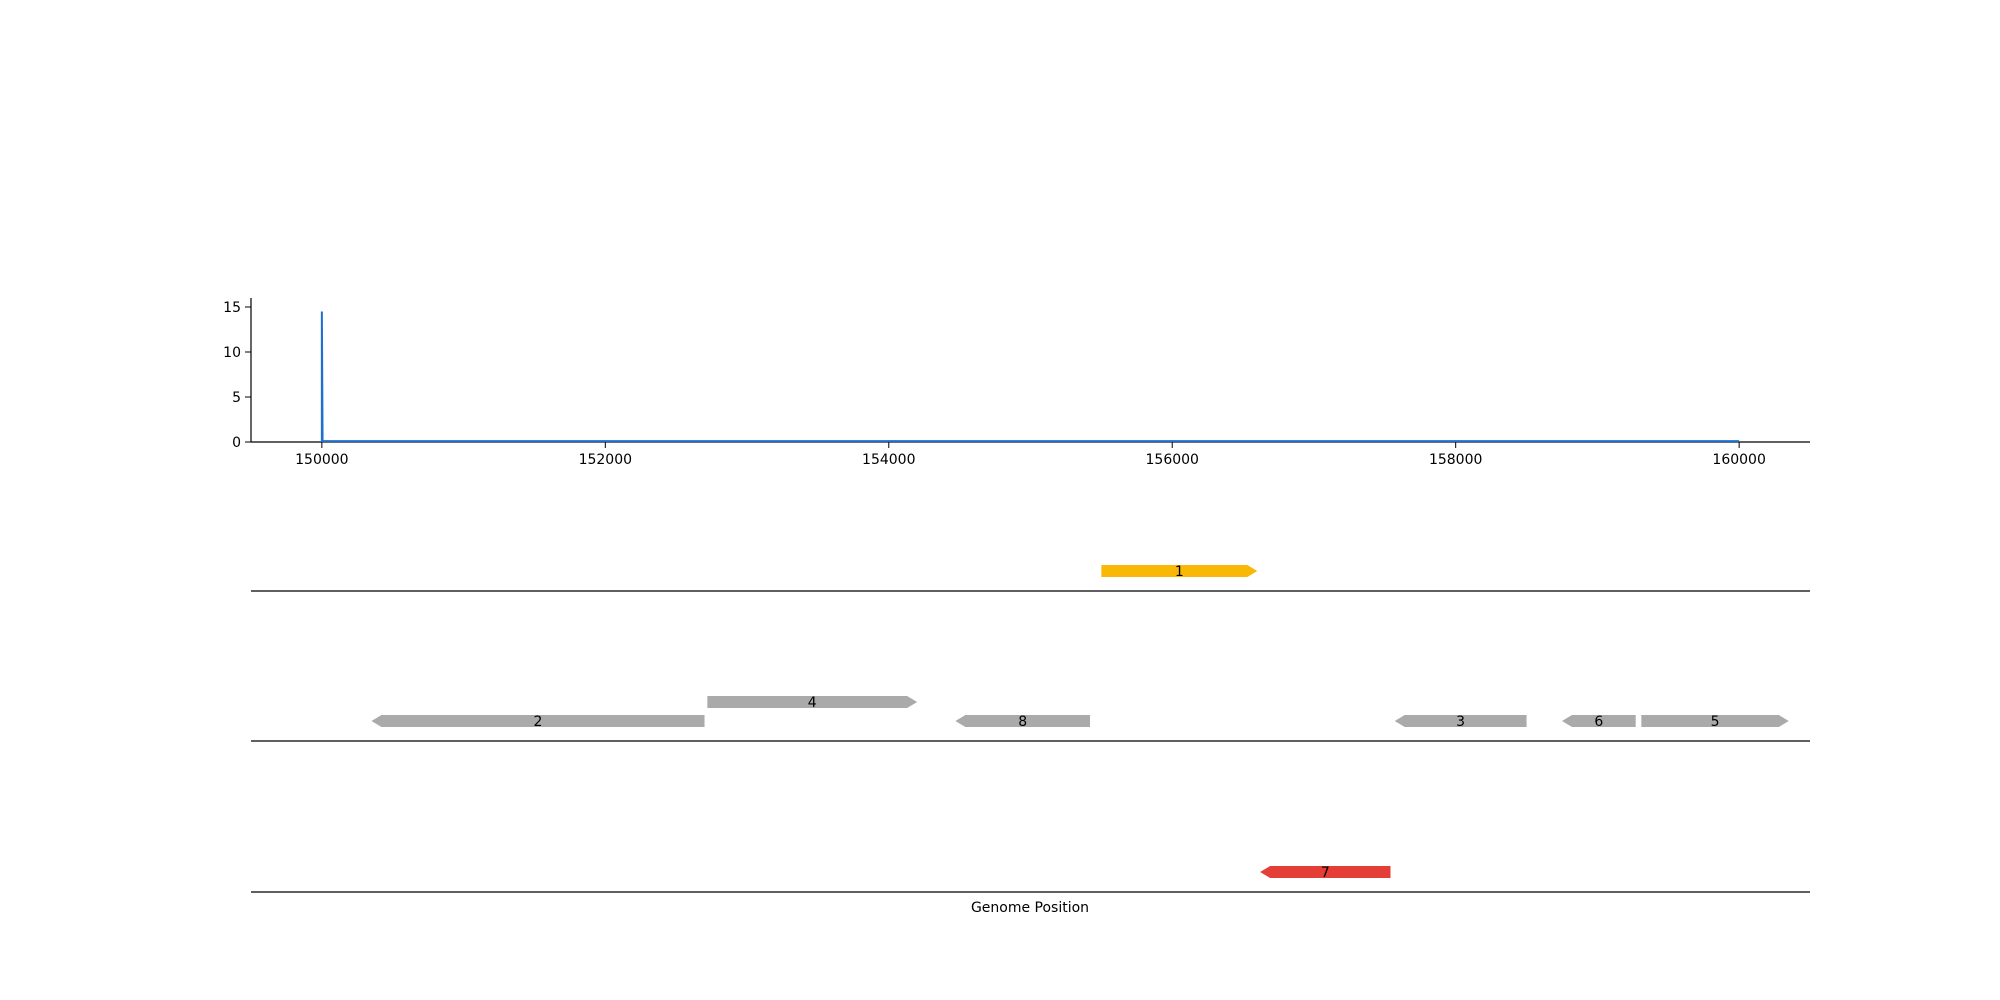  What do you see at coordinates (232, 353) in the screenshot?
I see `y-tick-label: 10` at bounding box center [232, 353].